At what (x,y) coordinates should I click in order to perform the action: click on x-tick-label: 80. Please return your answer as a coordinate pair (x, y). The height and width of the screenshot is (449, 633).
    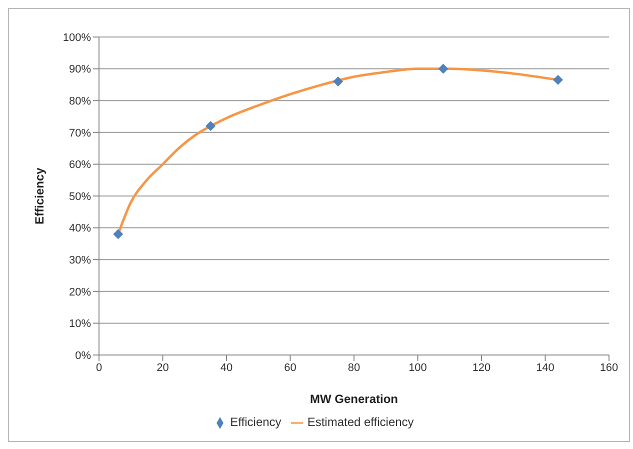
    Looking at the image, I should click on (354, 368).